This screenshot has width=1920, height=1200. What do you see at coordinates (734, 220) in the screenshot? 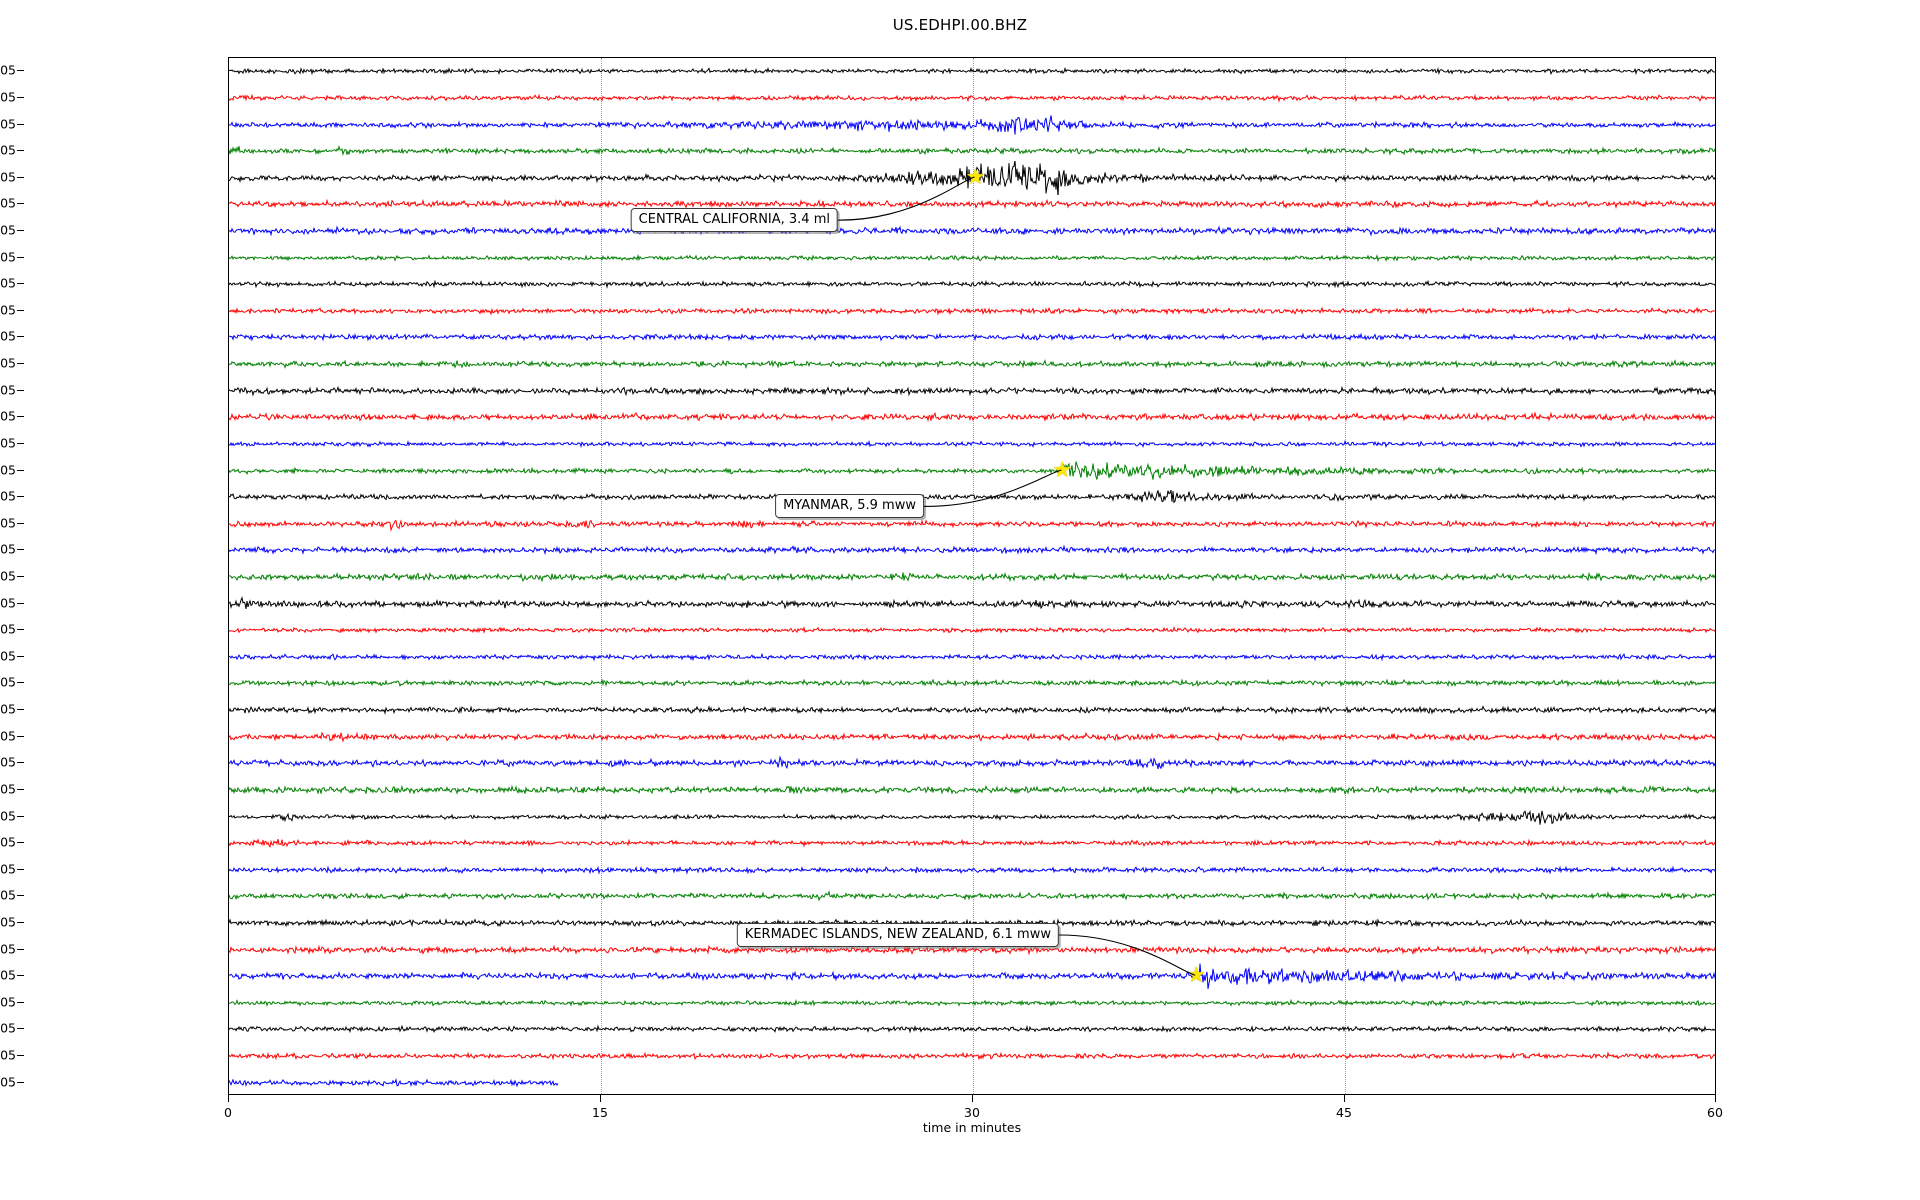
I see `event-callout-label: CENTRAL CALIFORNIA, 3.4 ml` at bounding box center [734, 220].